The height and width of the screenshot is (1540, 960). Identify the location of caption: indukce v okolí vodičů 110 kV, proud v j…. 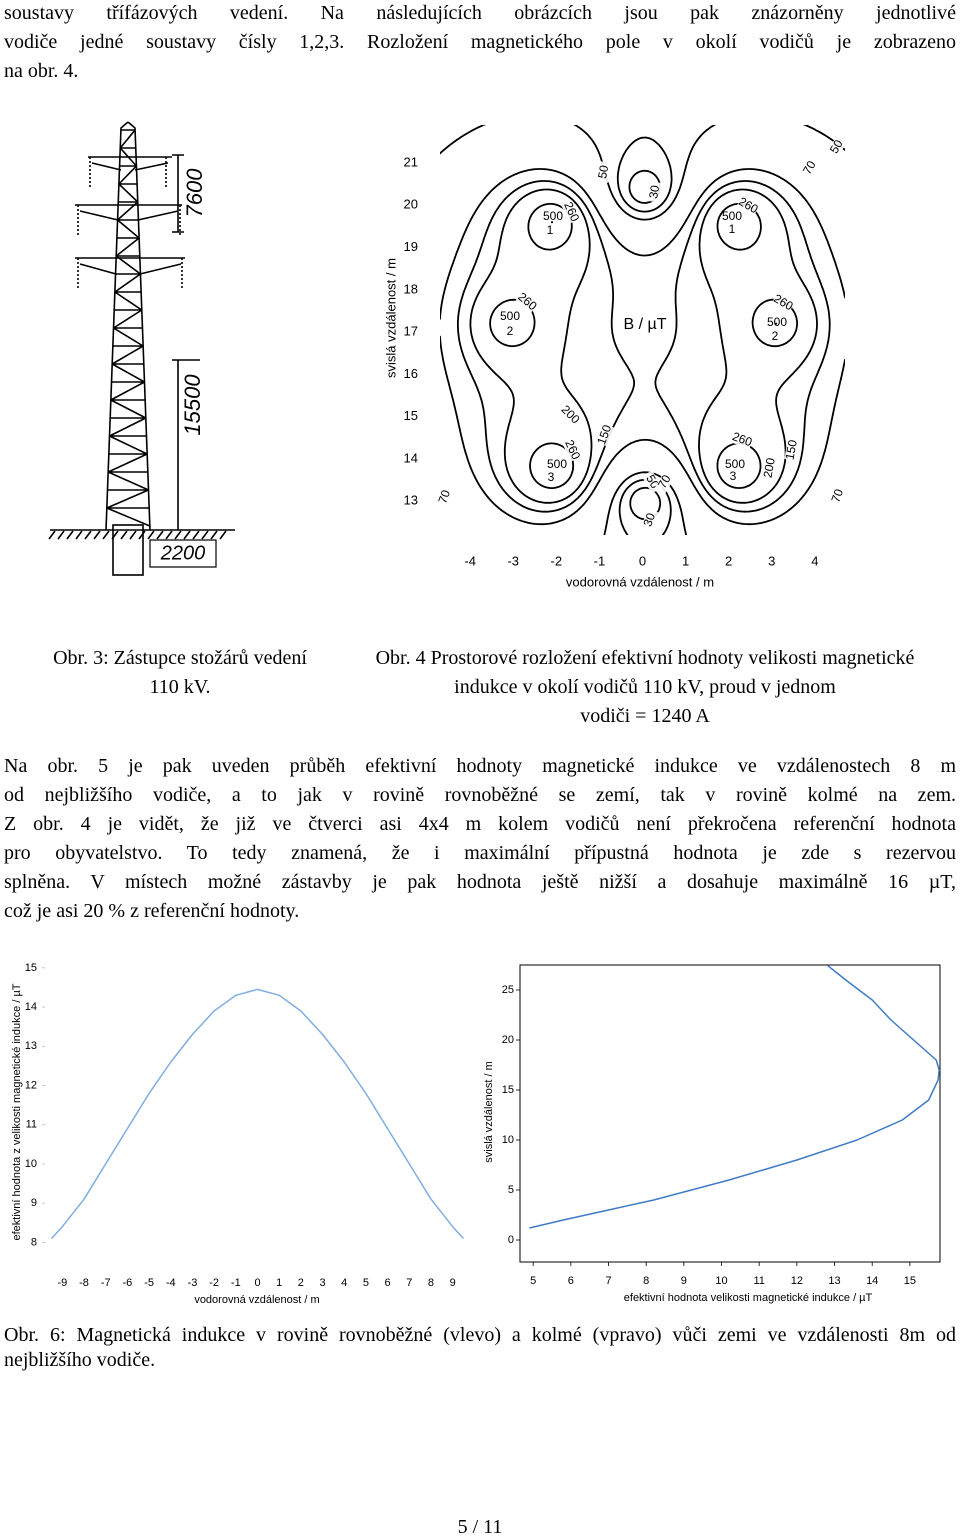
(645, 687).